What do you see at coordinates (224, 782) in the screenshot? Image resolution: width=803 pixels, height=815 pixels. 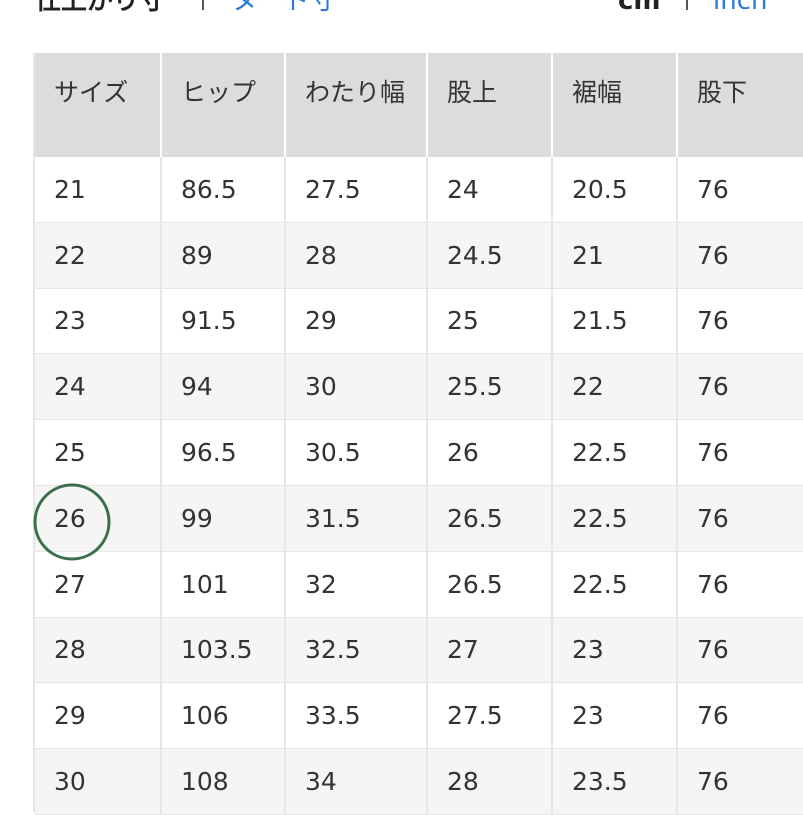 I see `table-cell: 108` at bounding box center [224, 782].